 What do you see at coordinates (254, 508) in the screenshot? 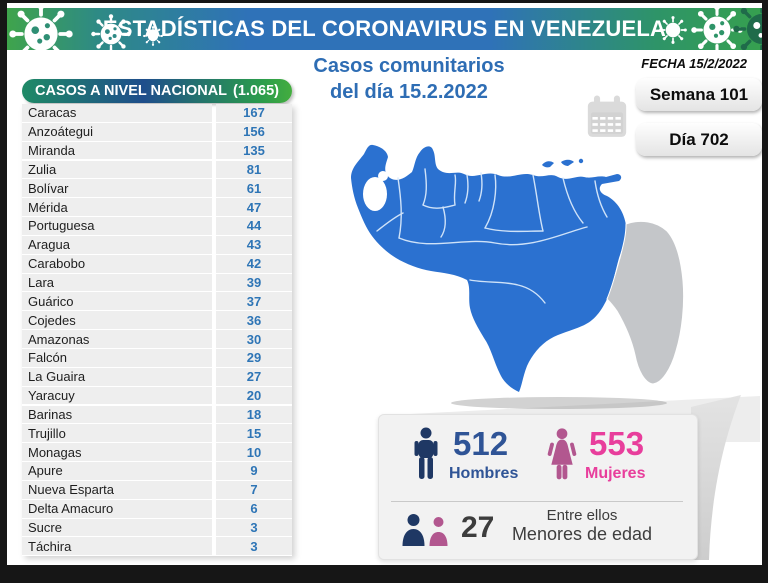
I see `state-value: 6` at bounding box center [254, 508].